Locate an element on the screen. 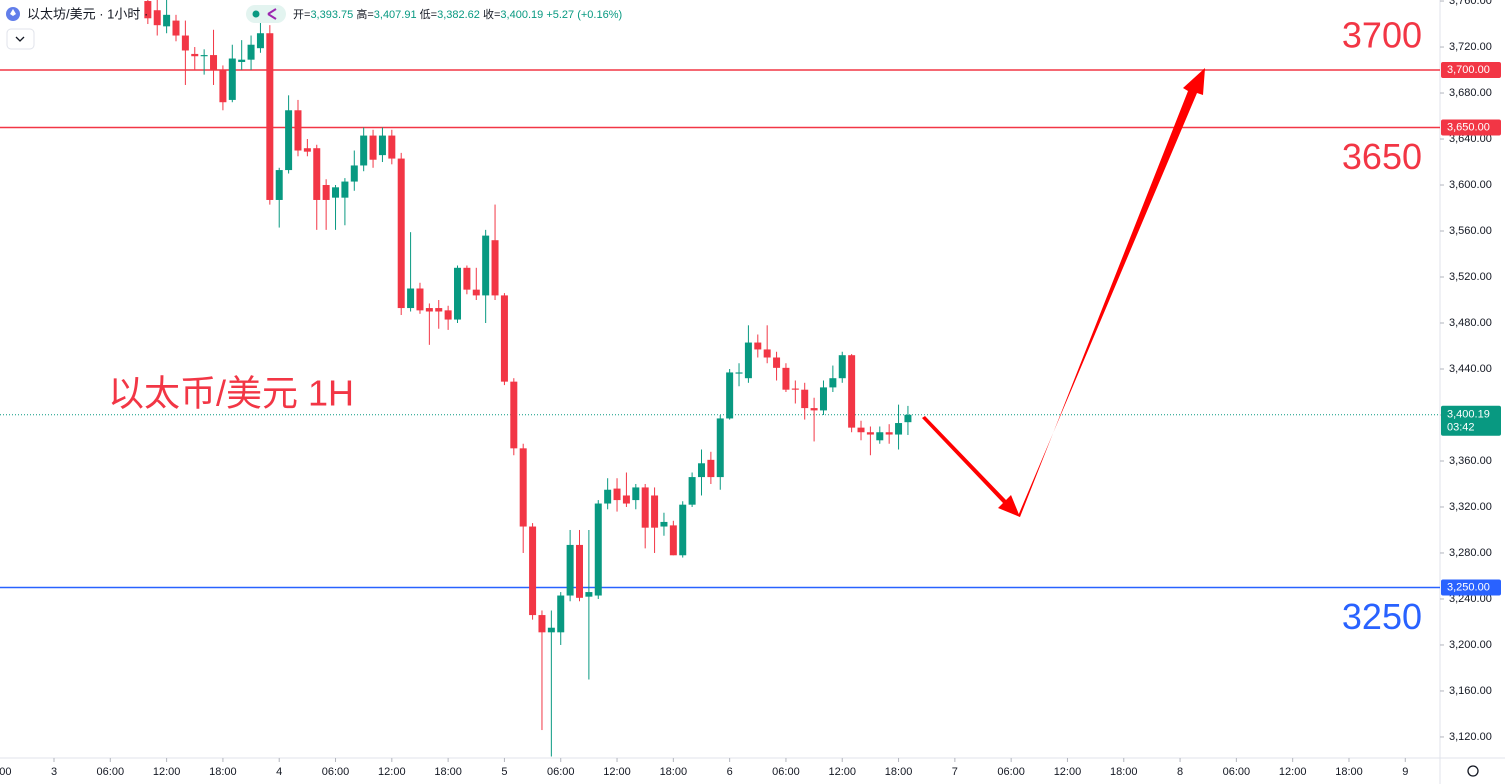  settings-button is located at coordinates (1473, 771).